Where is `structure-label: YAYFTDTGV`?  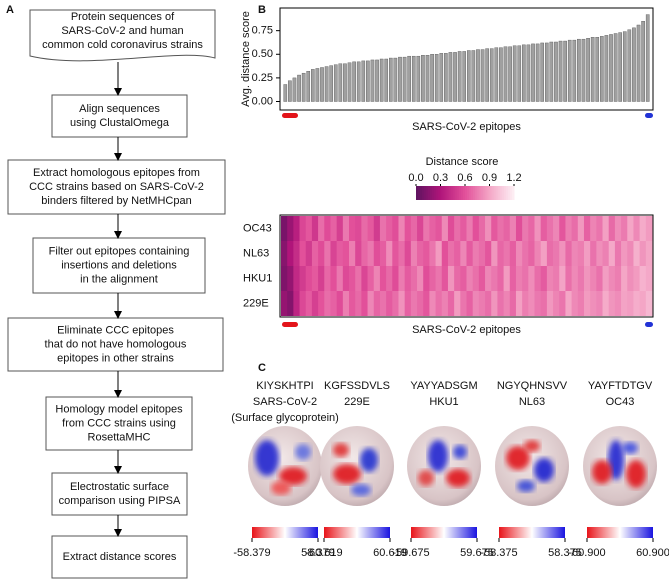 structure-label: YAYFTDTGV is located at coordinates (620, 386).